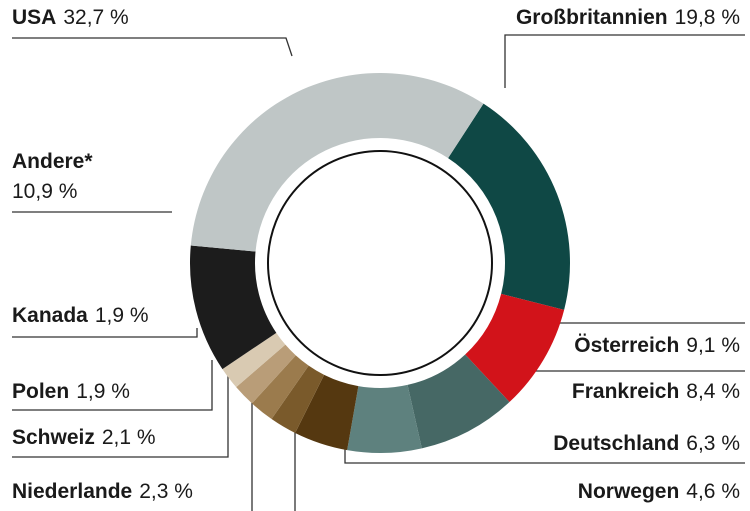  What do you see at coordinates (713, 345) in the screenshot?
I see `value-label: 9,1 %` at bounding box center [713, 345].